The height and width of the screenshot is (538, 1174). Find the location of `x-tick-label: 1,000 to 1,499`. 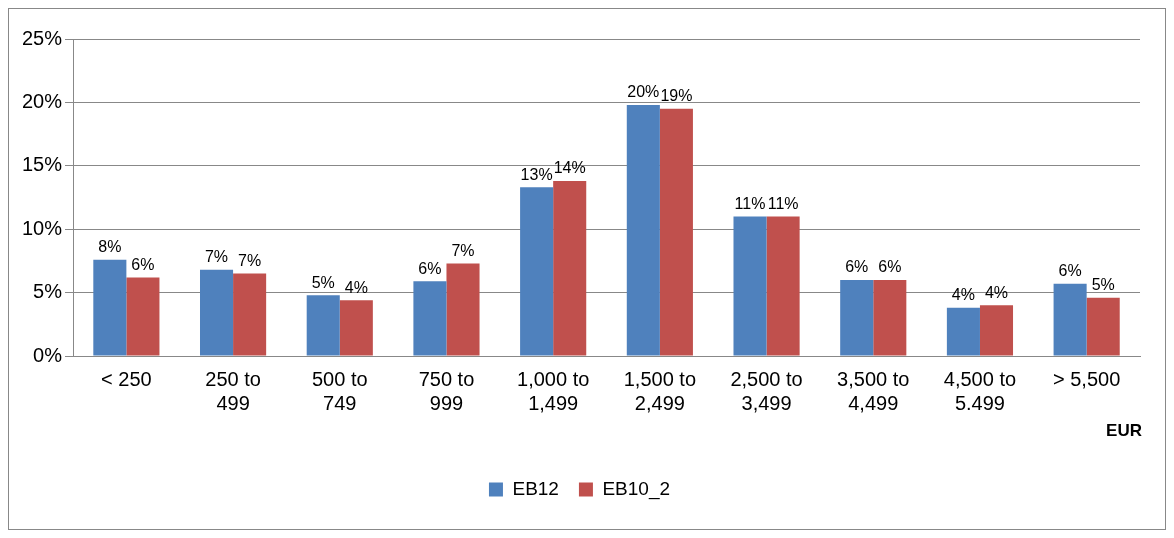

x-tick-label: 1,000 to 1,499 is located at coordinates (553, 390).